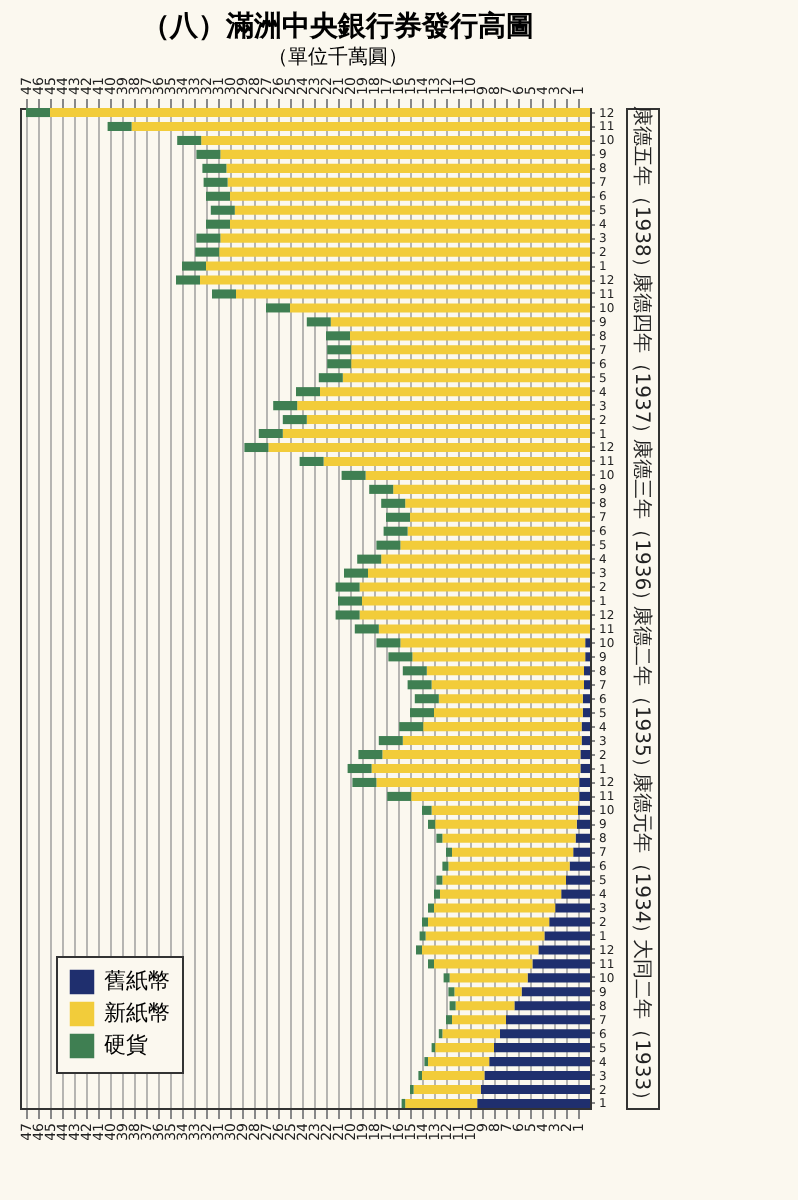 This screenshot has height=1200, width=798. What do you see at coordinates (126, 1045) in the screenshot?
I see `legend-label: 硬貨` at bounding box center [126, 1045].